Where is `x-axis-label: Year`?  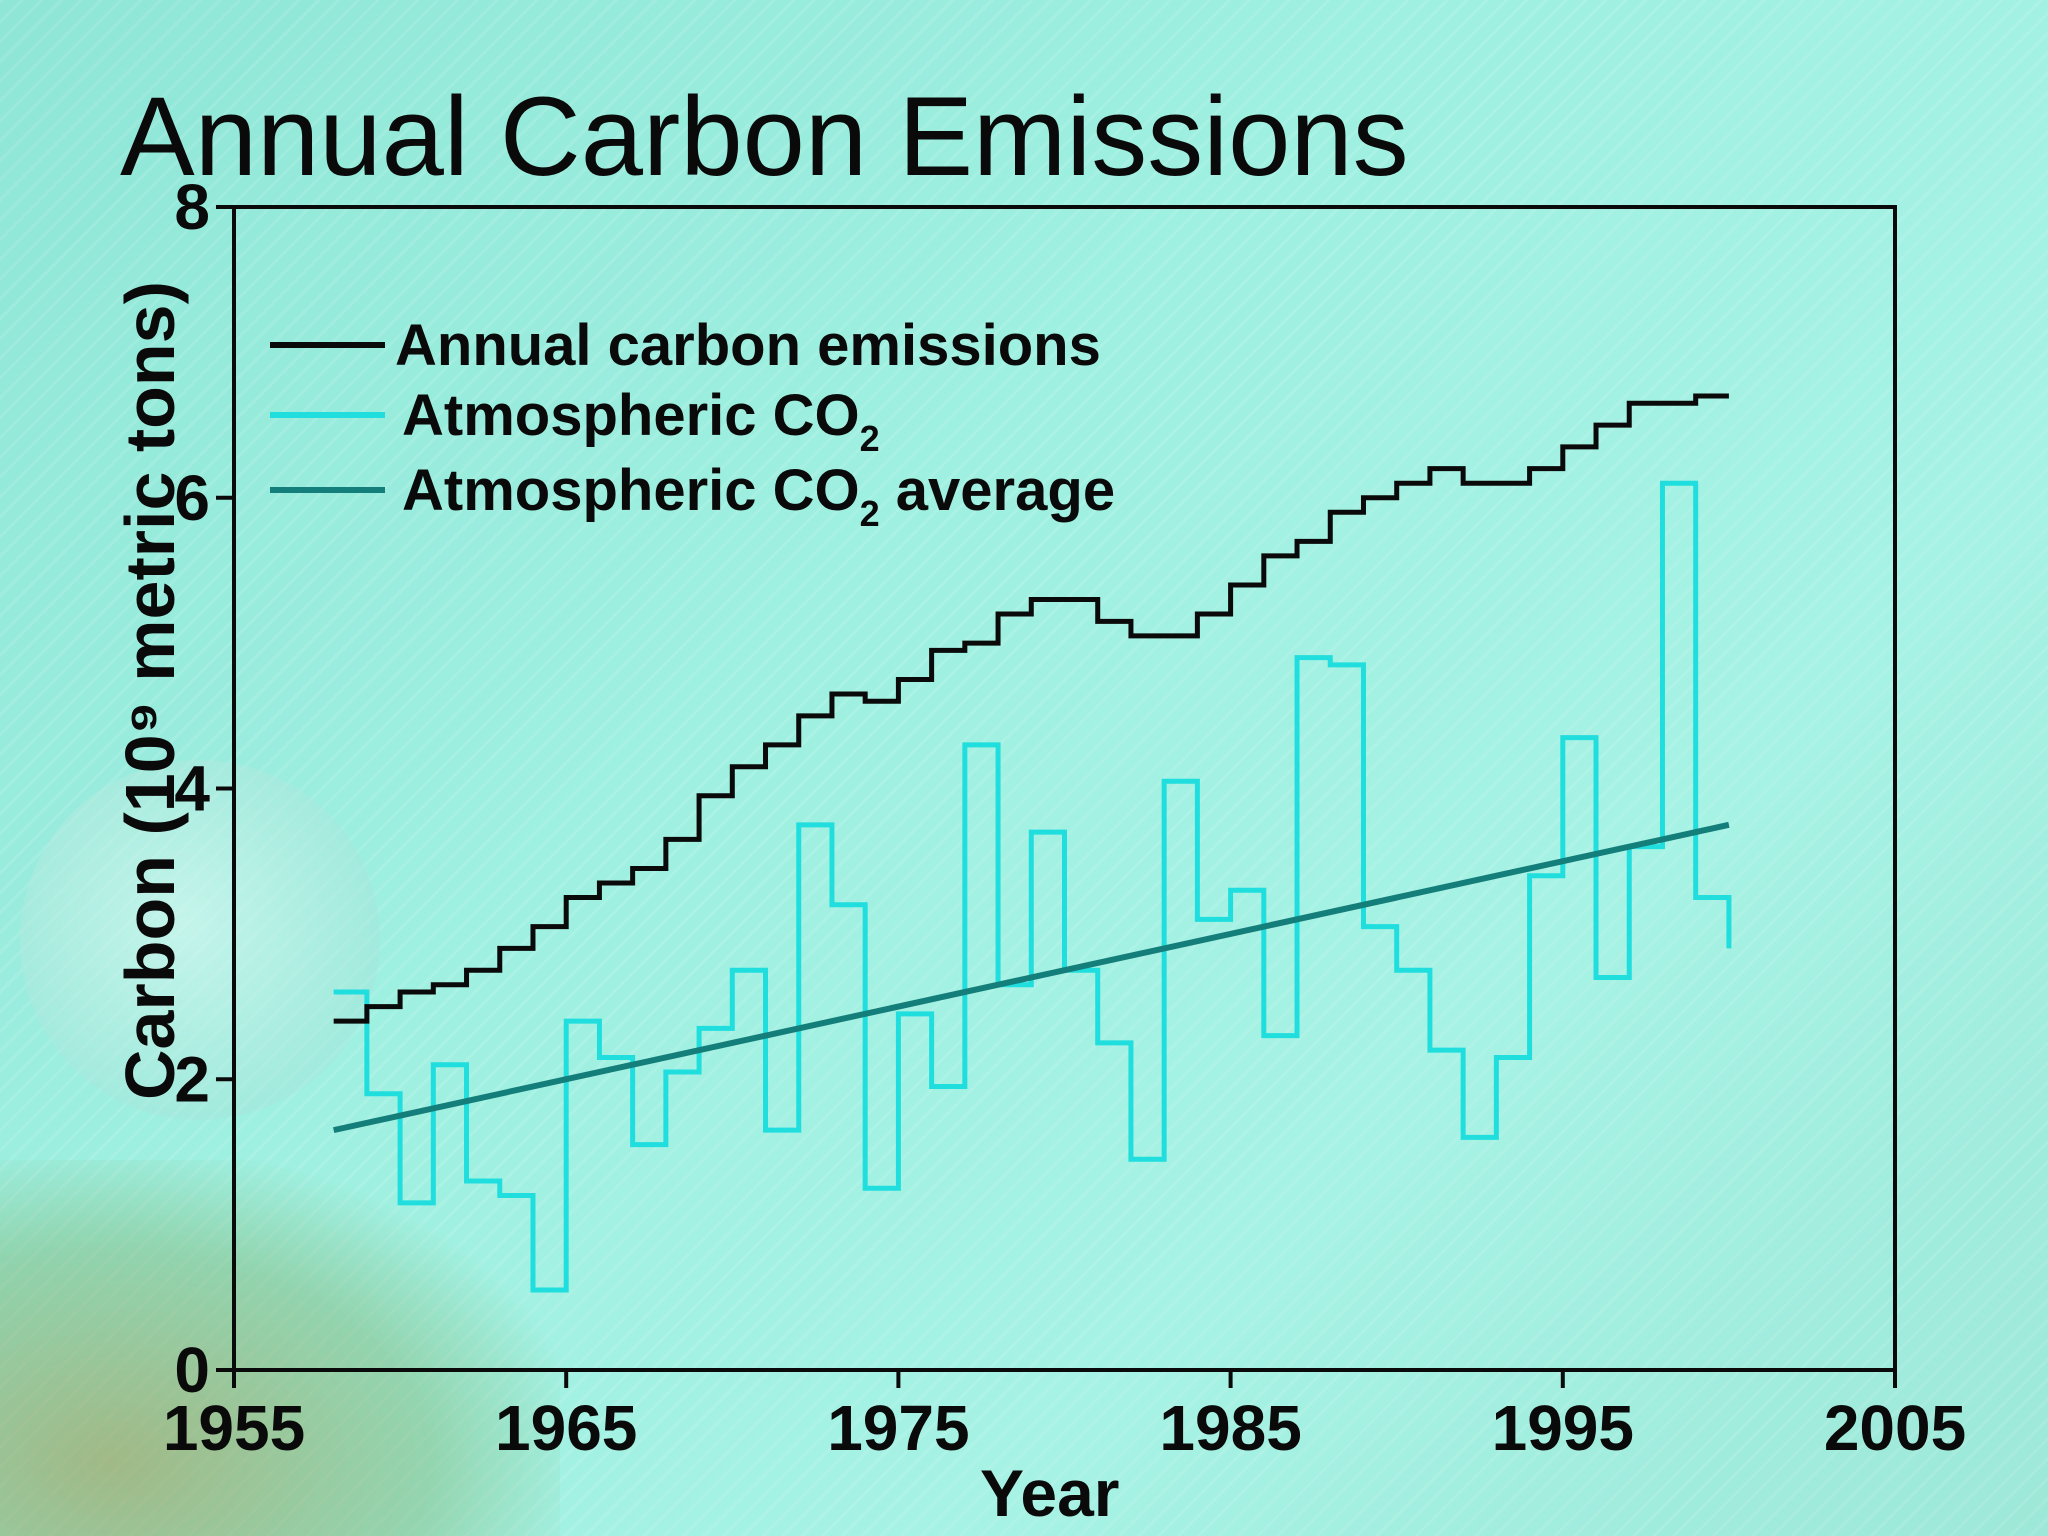 x-axis-label: Year is located at coordinates (1050, 1493).